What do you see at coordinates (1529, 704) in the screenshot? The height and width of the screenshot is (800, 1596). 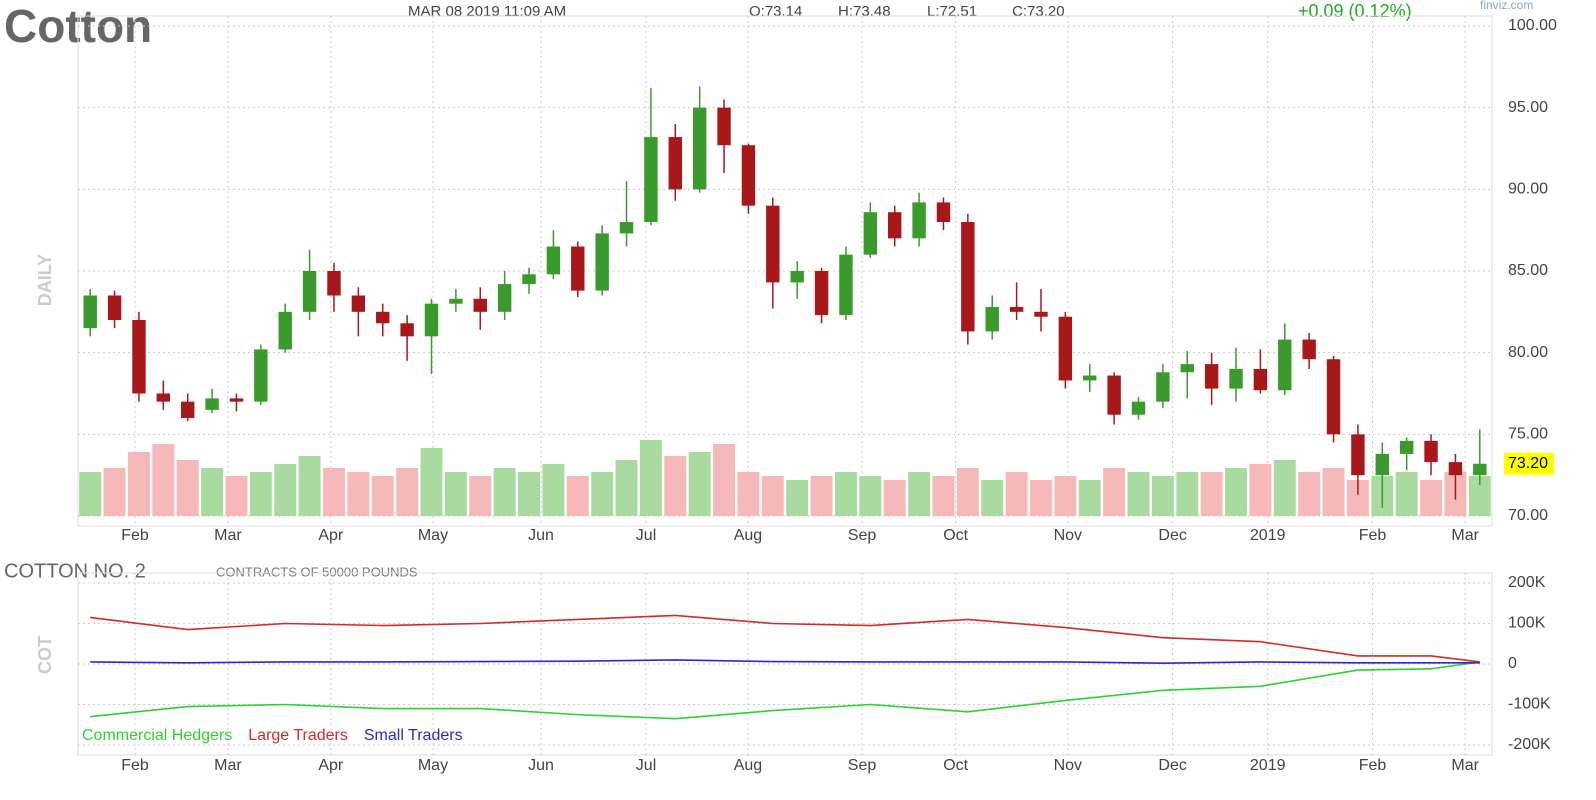 I see `y-tick-label: -100K` at bounding box center [1529, 704].